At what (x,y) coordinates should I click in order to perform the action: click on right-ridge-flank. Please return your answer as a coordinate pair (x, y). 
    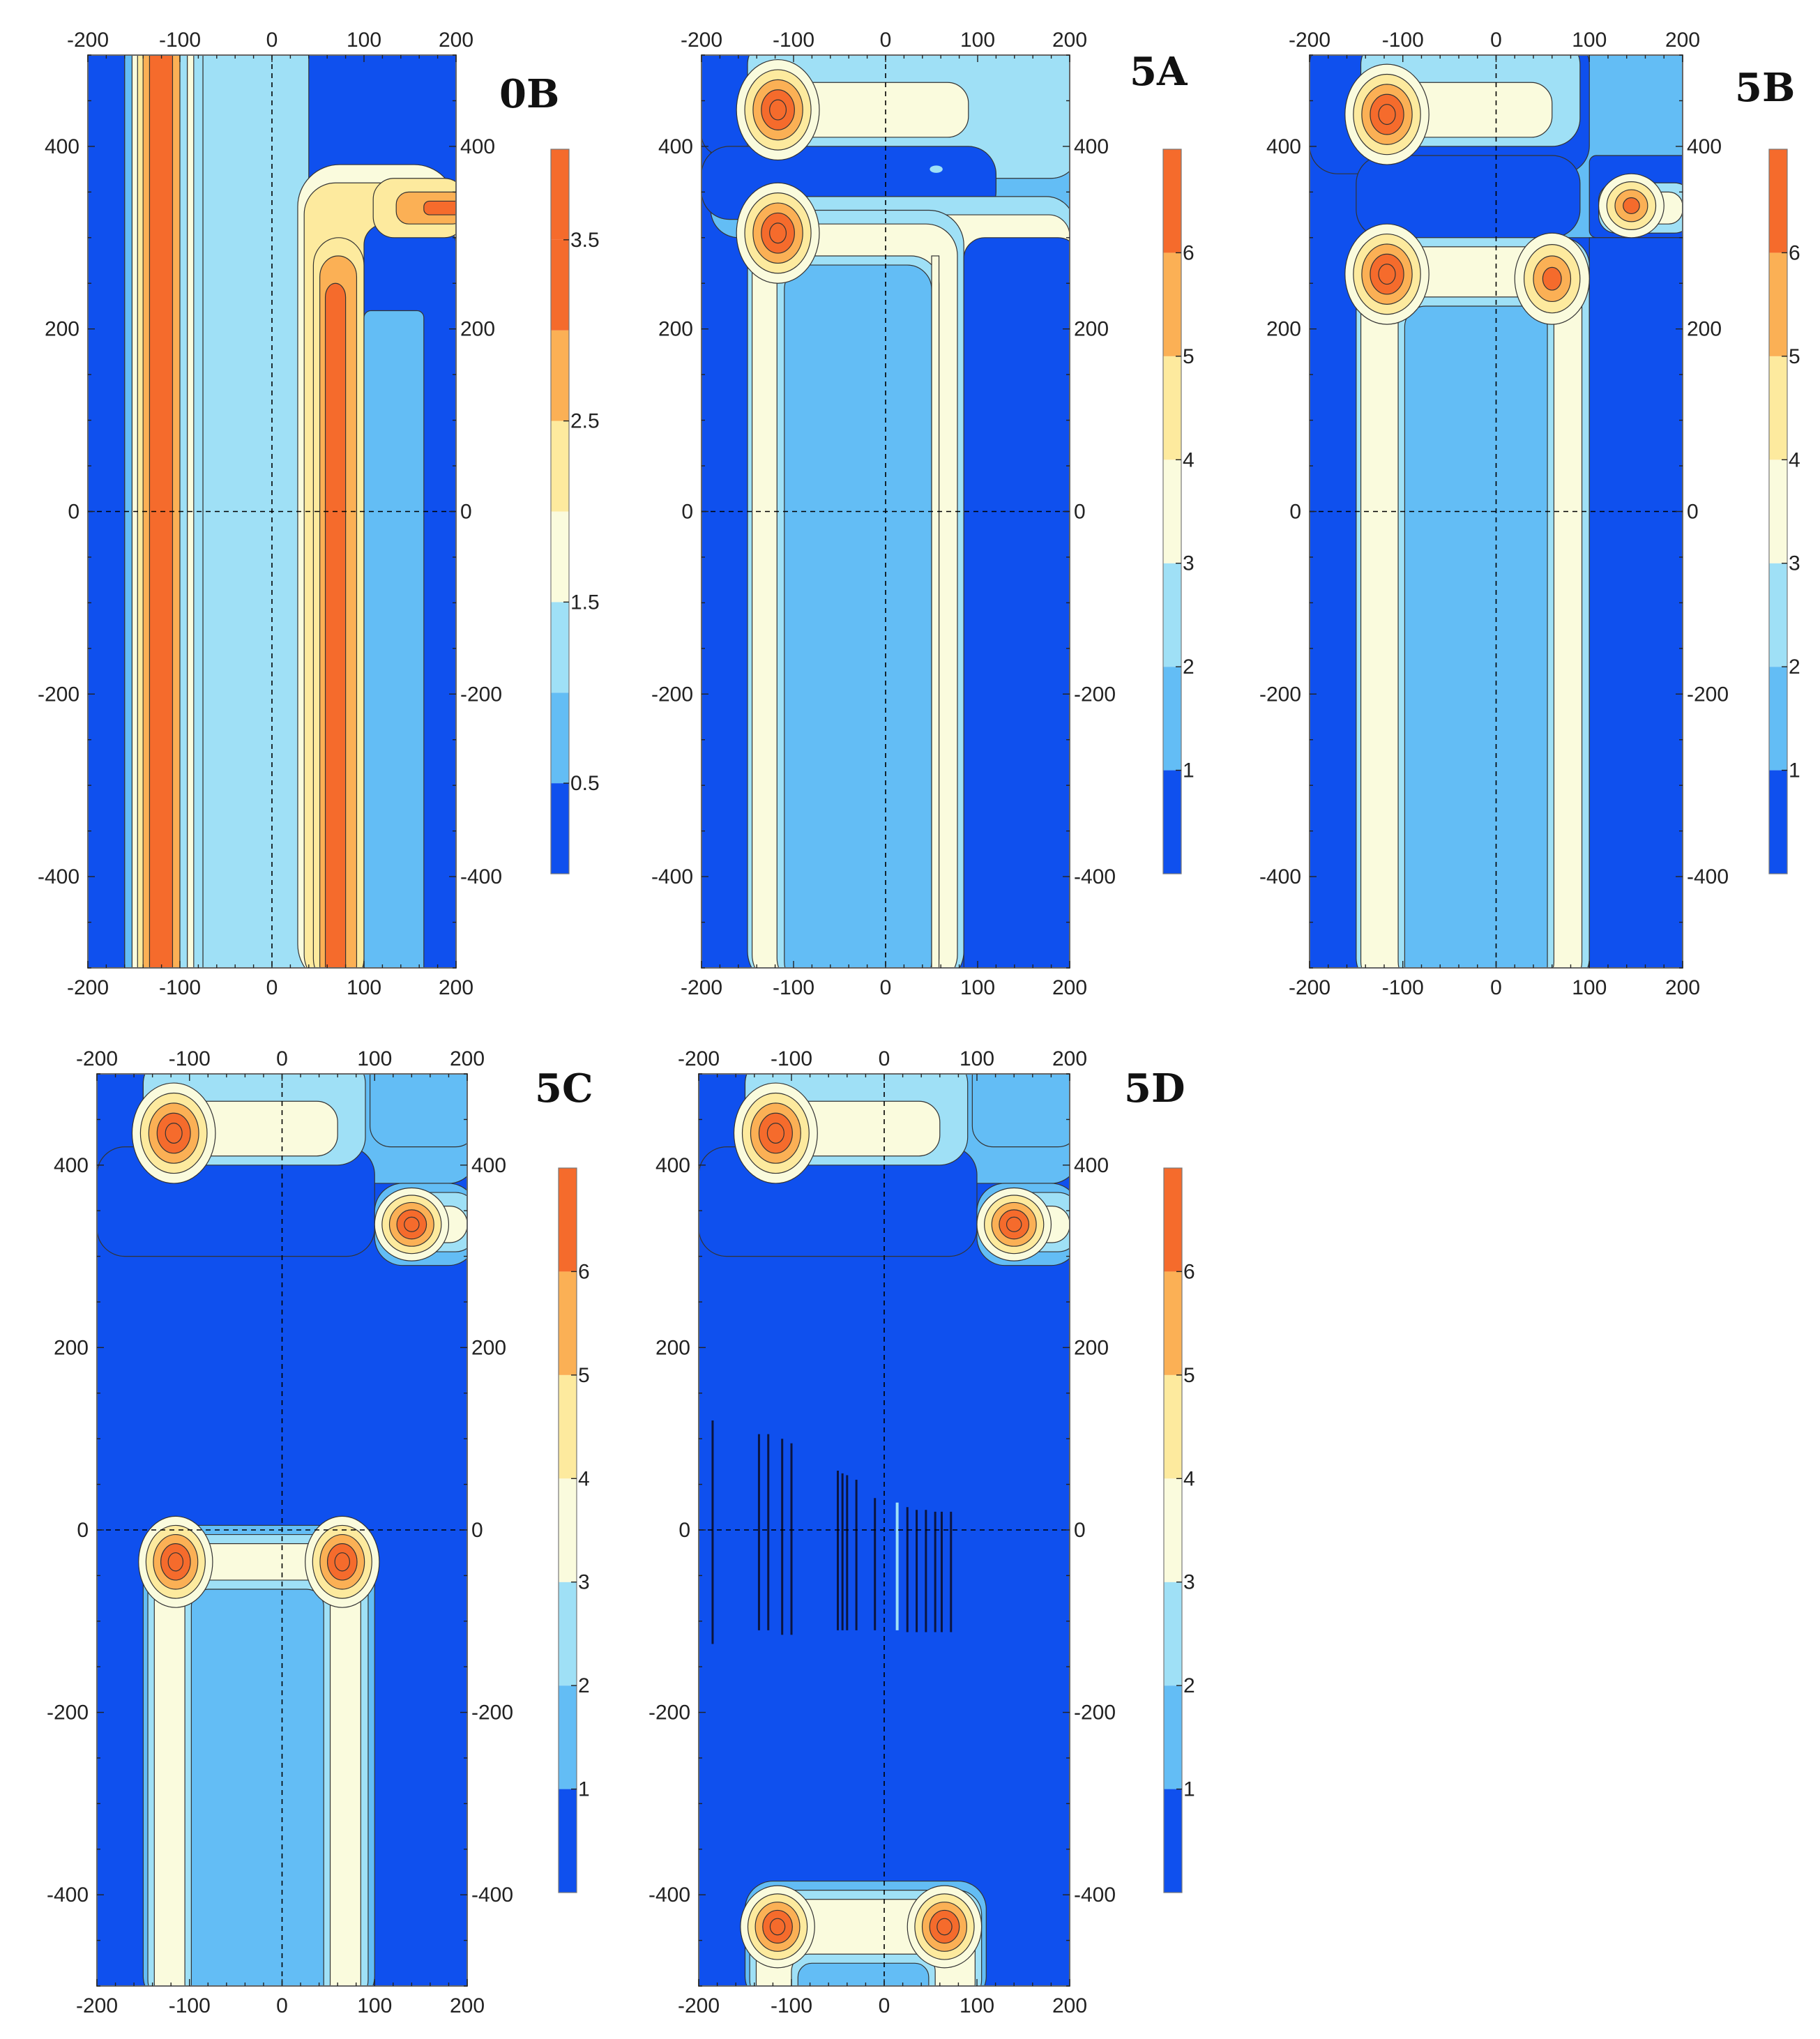
    Looking at the image, I should click on (394, 639).